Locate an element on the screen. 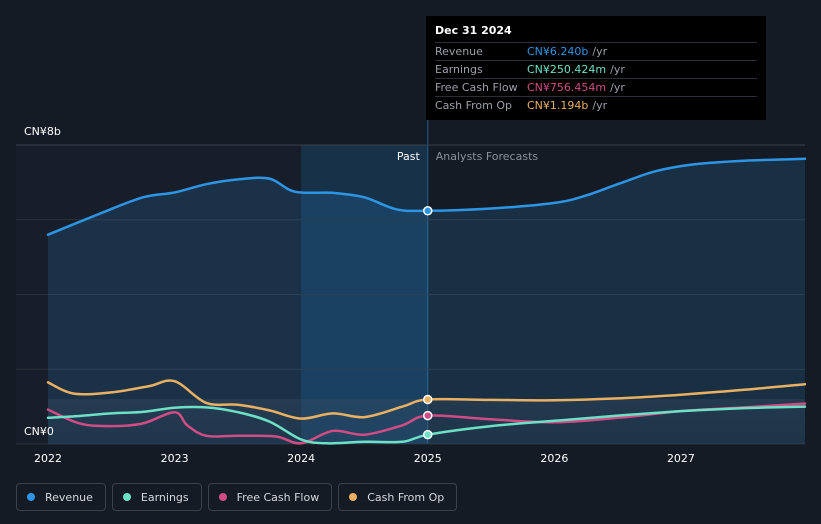  tooltip-value: CN¥1.194b is located at coordinates (558, 105).